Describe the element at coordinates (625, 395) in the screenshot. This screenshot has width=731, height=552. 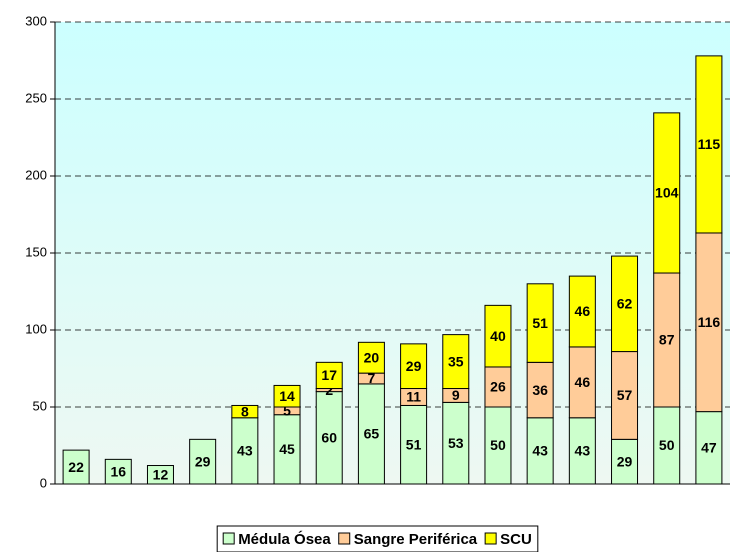
I see `data-label: 57` at that location.